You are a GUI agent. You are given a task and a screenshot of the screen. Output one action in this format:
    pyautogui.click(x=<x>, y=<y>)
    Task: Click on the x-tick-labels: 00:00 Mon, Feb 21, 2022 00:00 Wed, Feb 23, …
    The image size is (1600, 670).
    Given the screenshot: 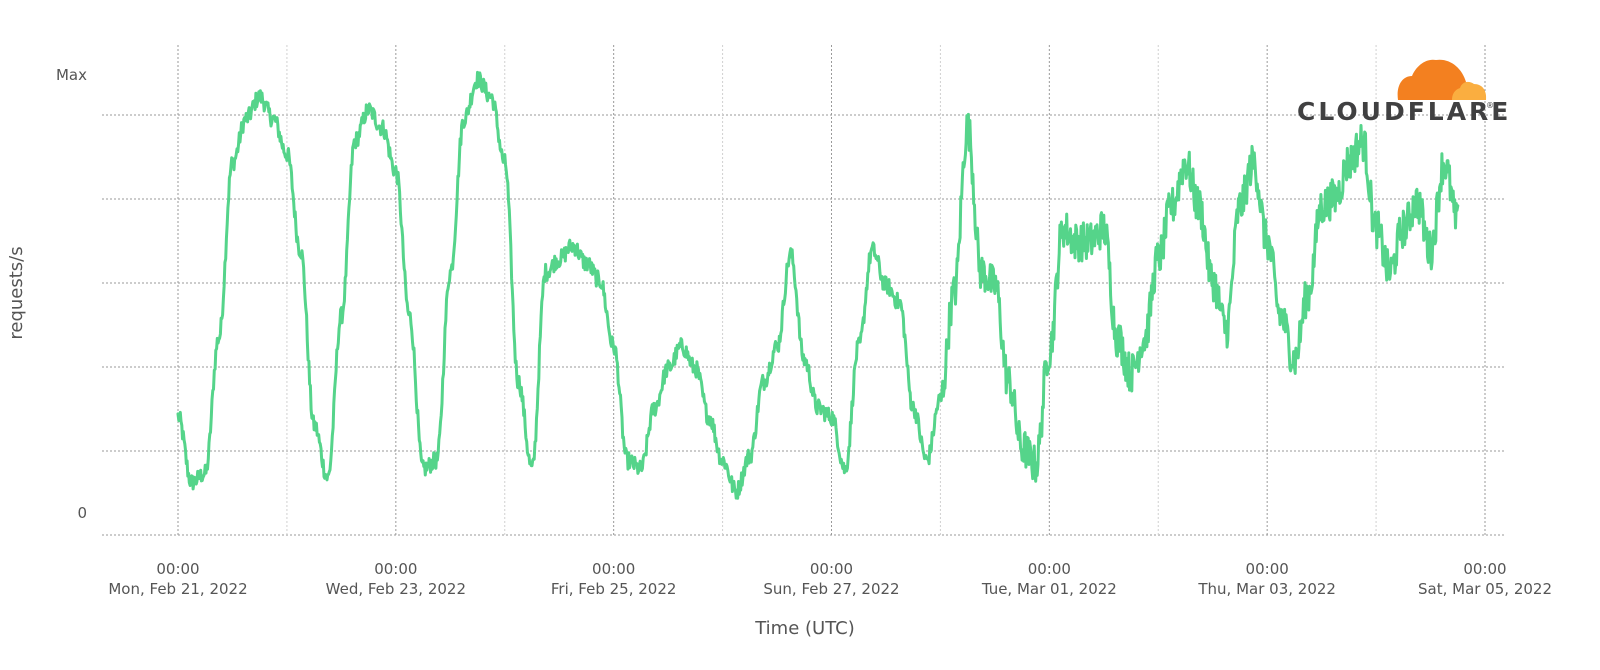 What is the action you would take?
    pyautogui.click(x=830, y=579)
    